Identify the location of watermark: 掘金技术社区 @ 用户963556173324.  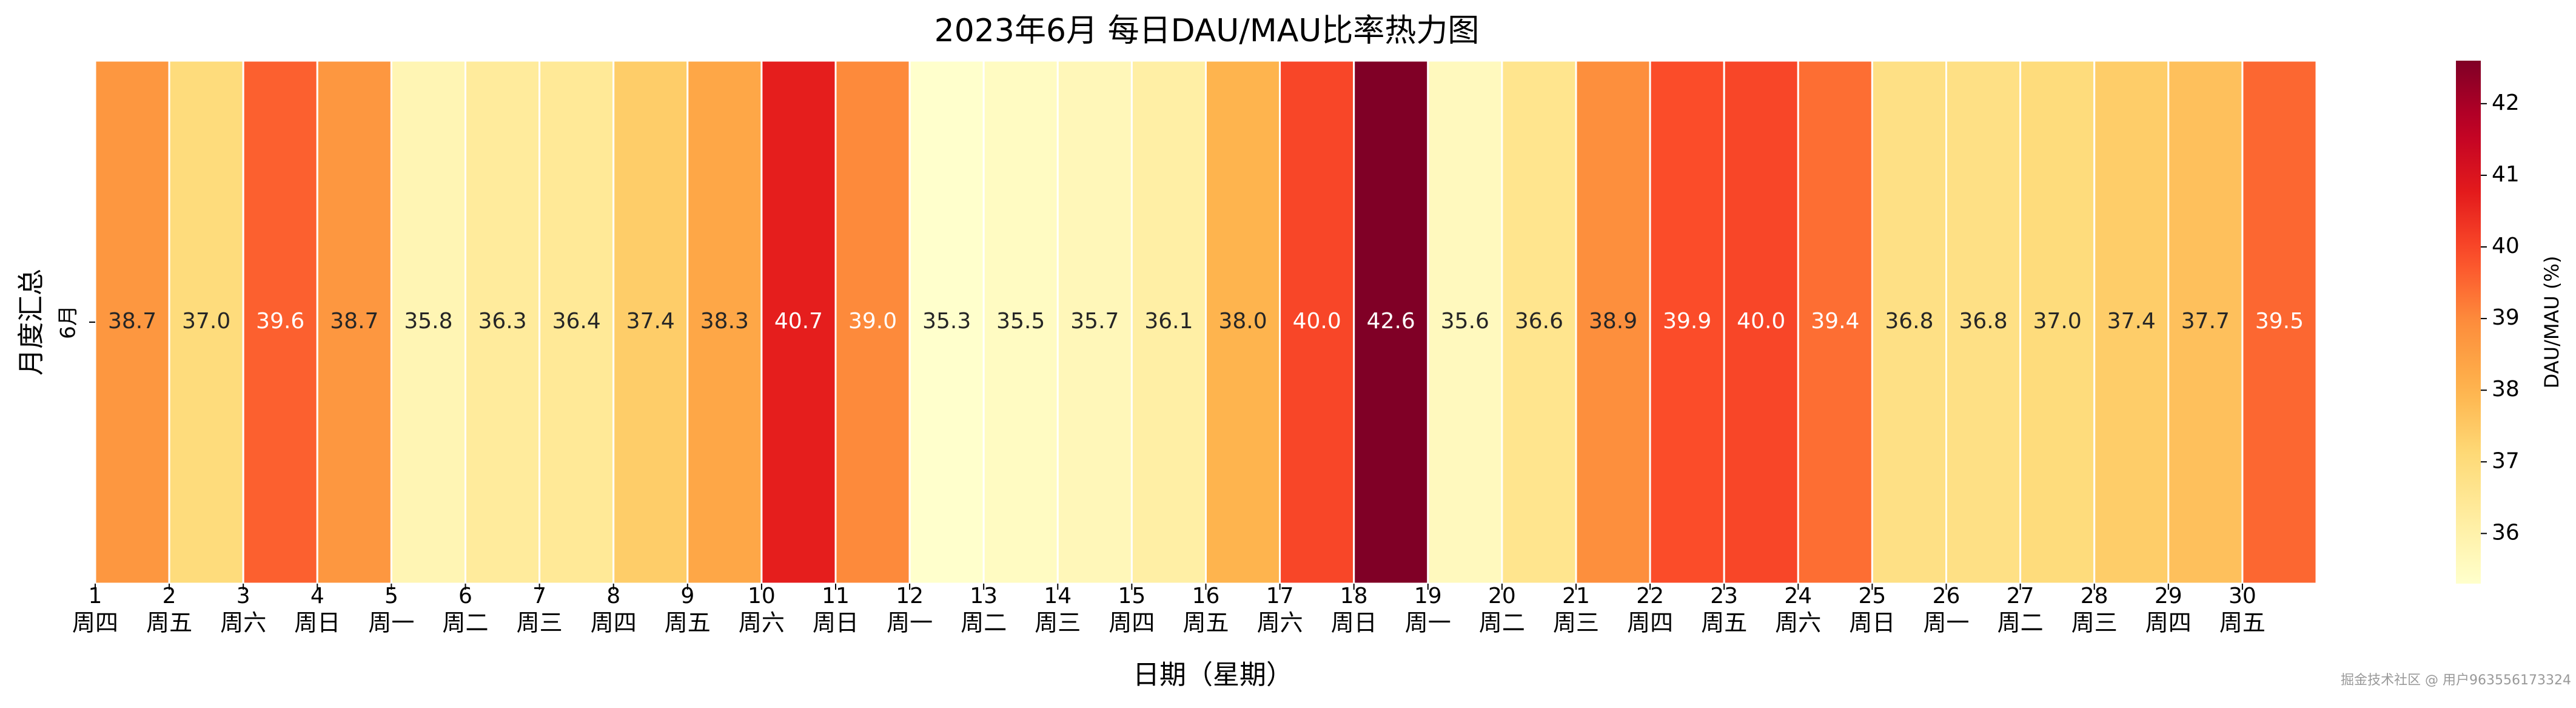
(2456, 680).